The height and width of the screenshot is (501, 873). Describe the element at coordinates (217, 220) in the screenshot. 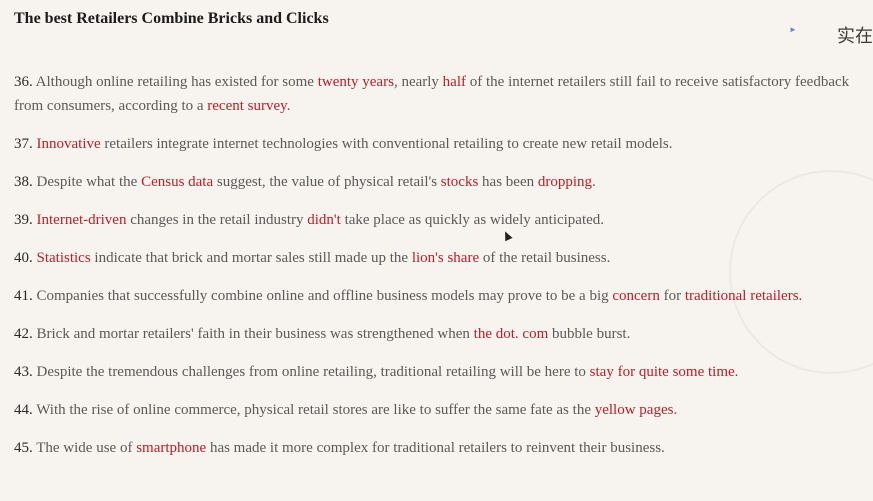

I see `statement-text: changes in the retail industry` at that location.